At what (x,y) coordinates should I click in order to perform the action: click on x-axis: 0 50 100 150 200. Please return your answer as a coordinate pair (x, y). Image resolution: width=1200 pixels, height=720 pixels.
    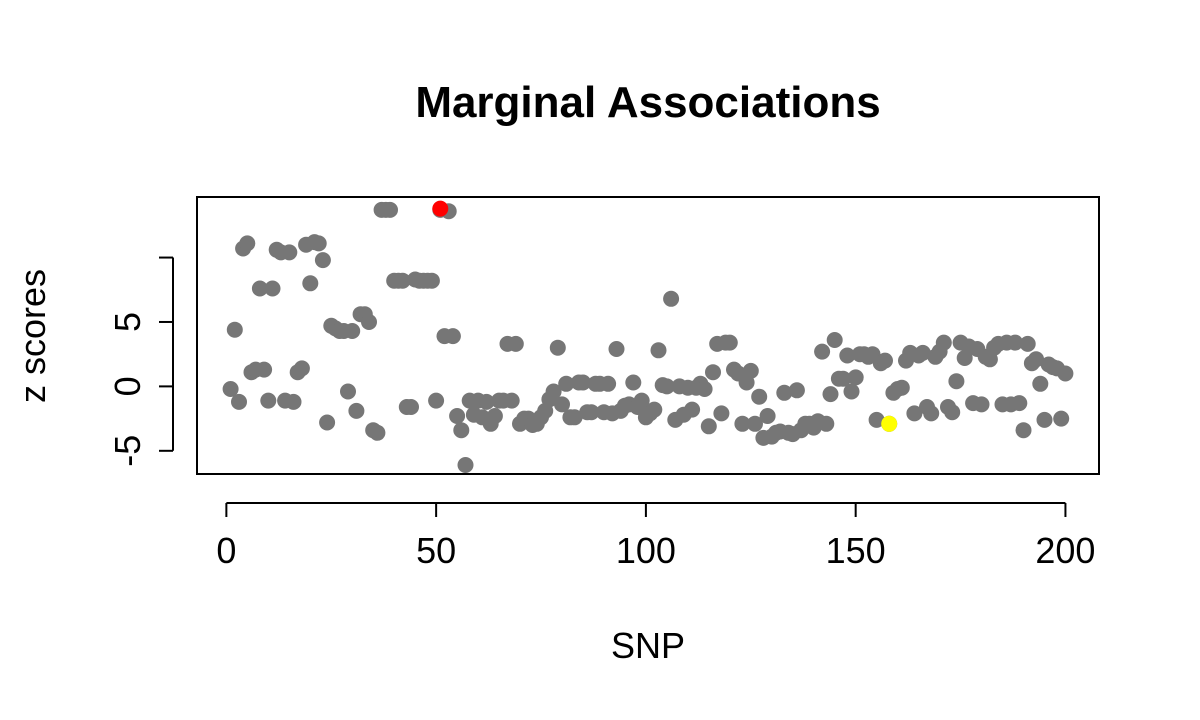
    Looking at the image, I should click on (655, 536).